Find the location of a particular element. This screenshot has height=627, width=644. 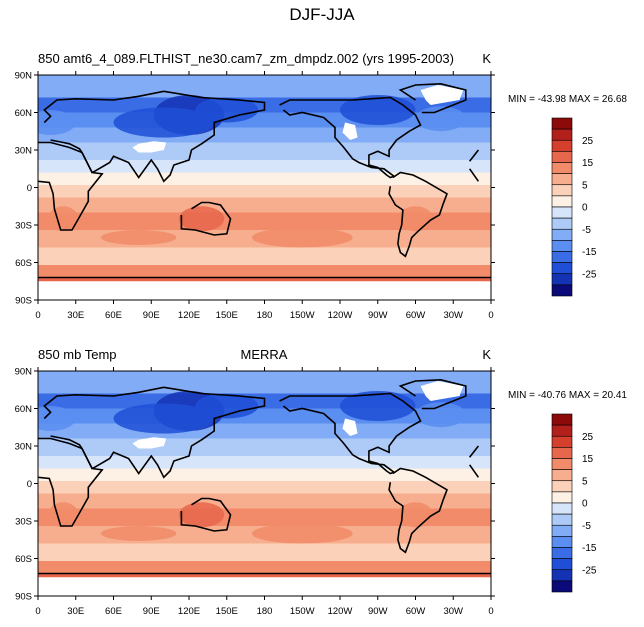

lon-label: 60E is located at coordinates (113, 315).